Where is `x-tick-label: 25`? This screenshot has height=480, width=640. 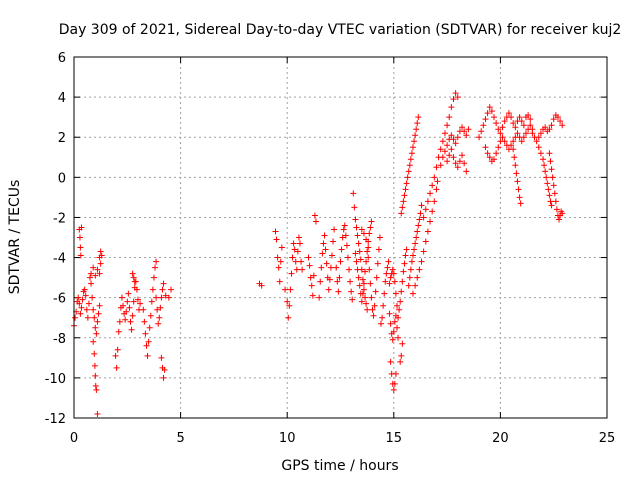
x-tick-label: 25 is located at coordinates (607, 438).